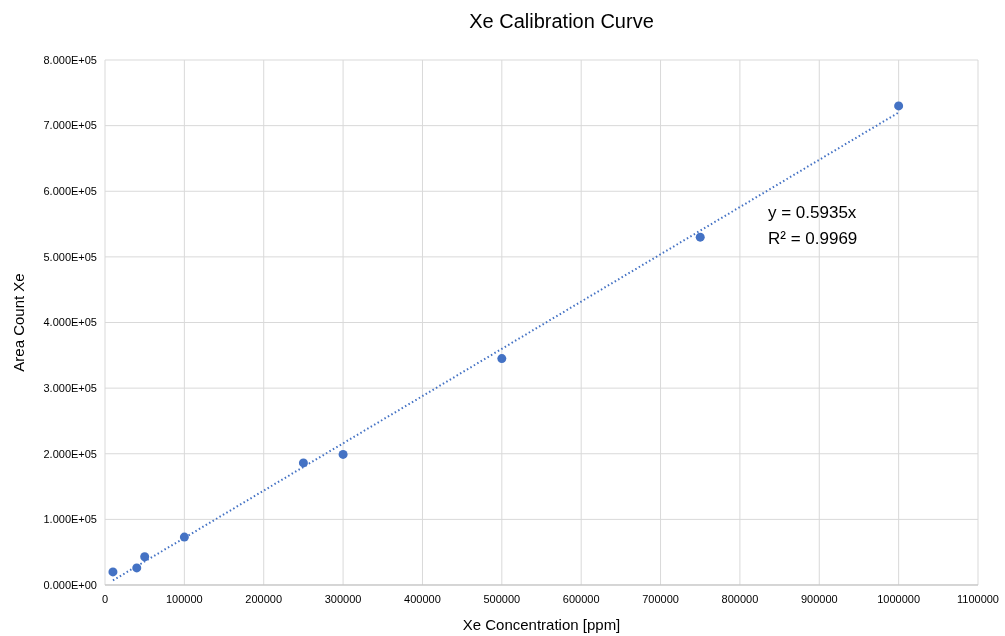 This screenshot has width=1005, height=636. Describe the element at coordinates (184, 599) in the screenshot. I see `x-tick-label: 100000` at that location.